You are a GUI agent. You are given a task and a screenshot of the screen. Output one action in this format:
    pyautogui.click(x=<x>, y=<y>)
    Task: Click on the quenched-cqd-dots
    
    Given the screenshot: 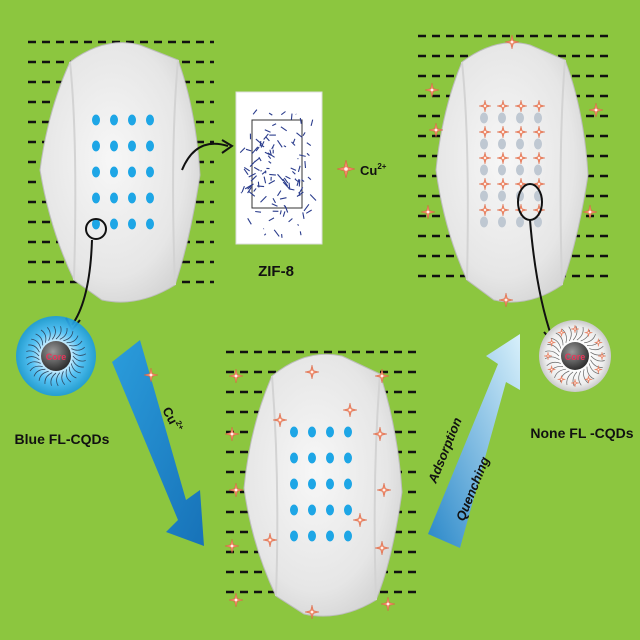 What is the action you would take?
    pyautogui.click(x=511, y=170)
    